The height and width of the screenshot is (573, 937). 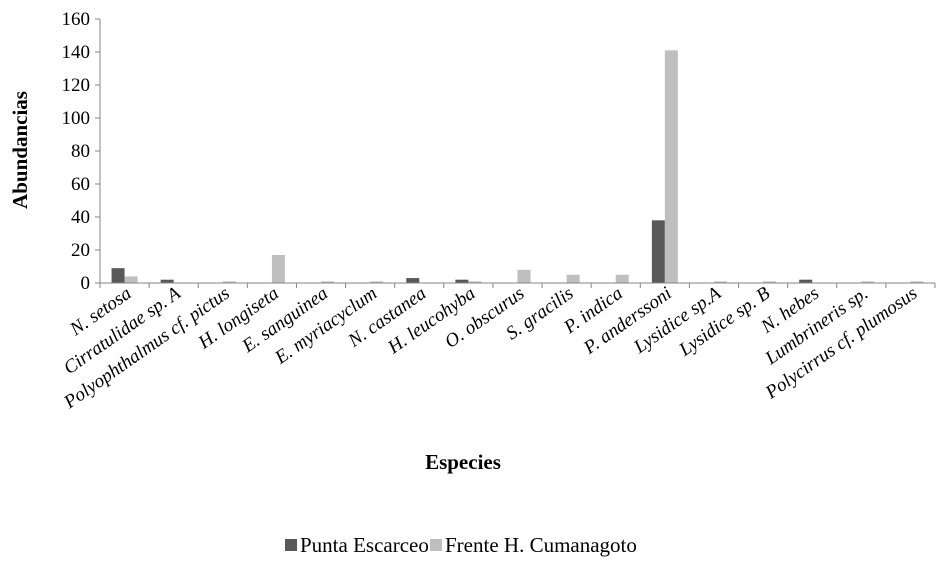 What do you see at coordinates (76, 118) in the screenshot?
I see `y-tick-label: 100` at bounding box center [76, 118].